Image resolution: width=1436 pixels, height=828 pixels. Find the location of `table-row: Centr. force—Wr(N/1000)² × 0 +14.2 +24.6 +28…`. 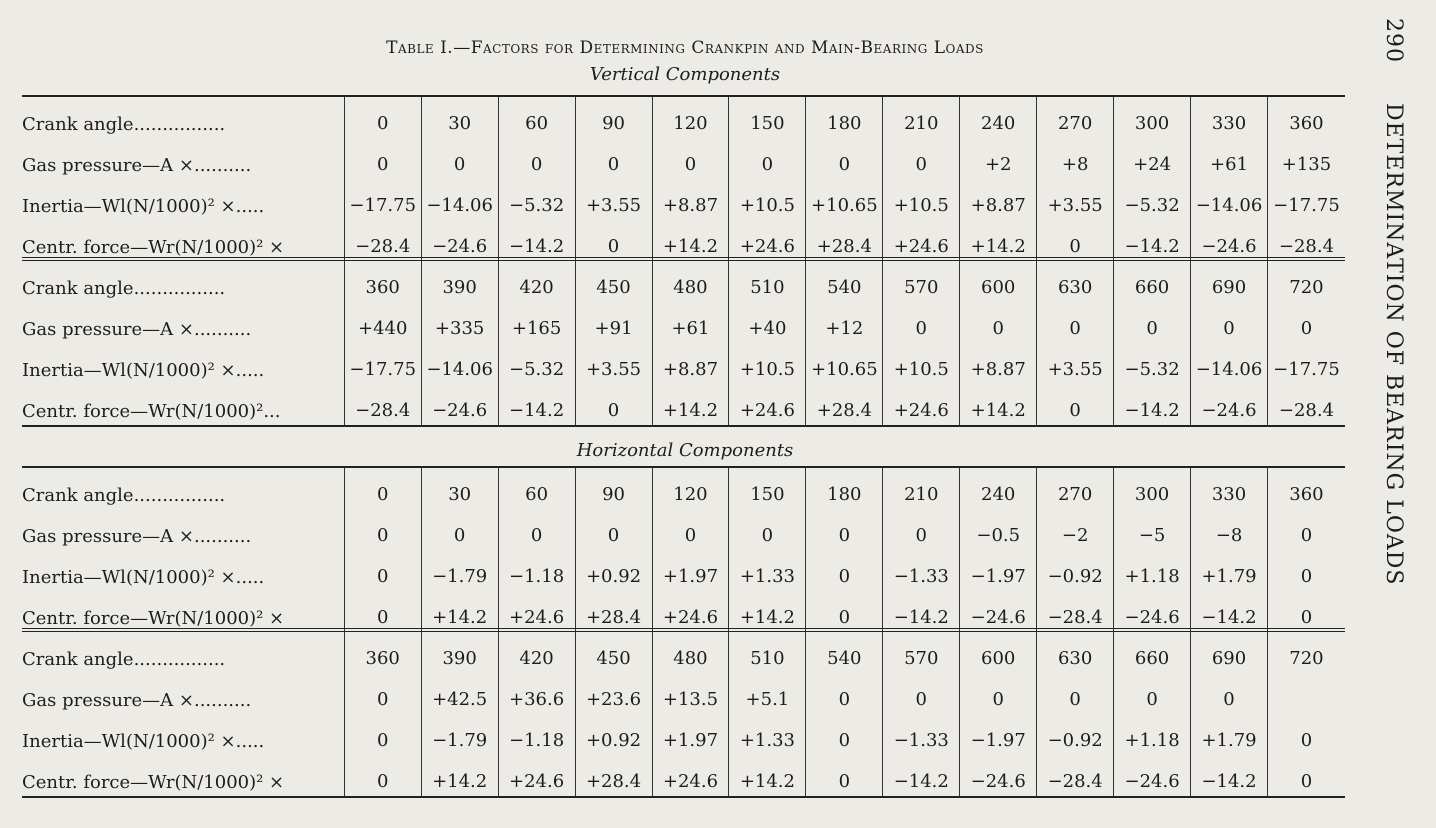

table-row: Centr. force—Wr(N/1000)² × 0 +14.2 +24.6 +28… is located at coordinates (683, 611).